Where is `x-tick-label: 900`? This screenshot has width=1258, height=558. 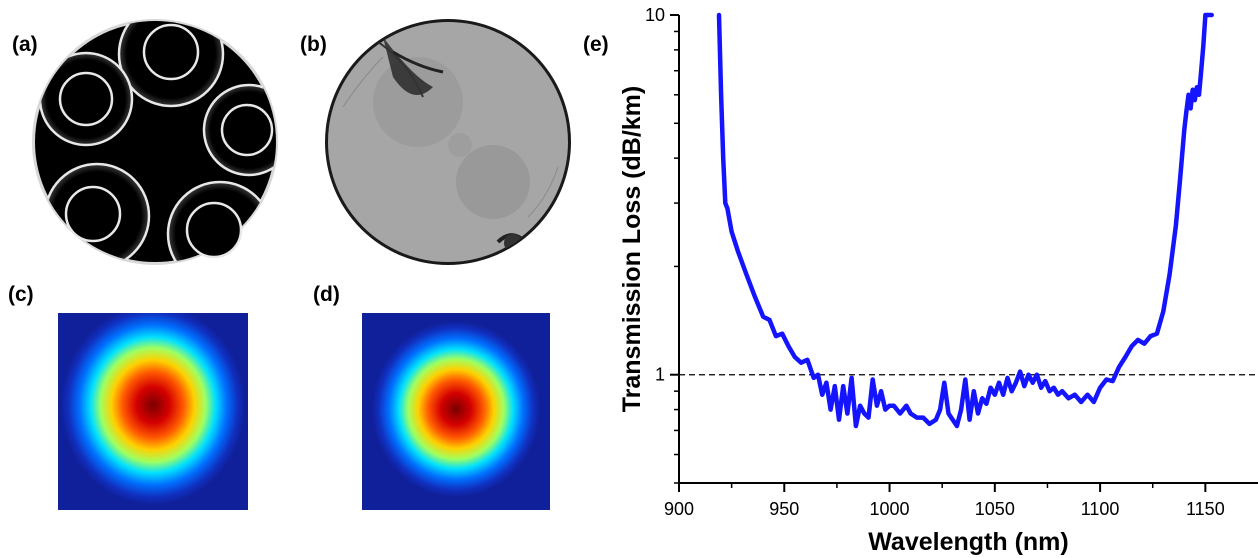
x-tick-label: 900 is located at coordinates (679, 509).